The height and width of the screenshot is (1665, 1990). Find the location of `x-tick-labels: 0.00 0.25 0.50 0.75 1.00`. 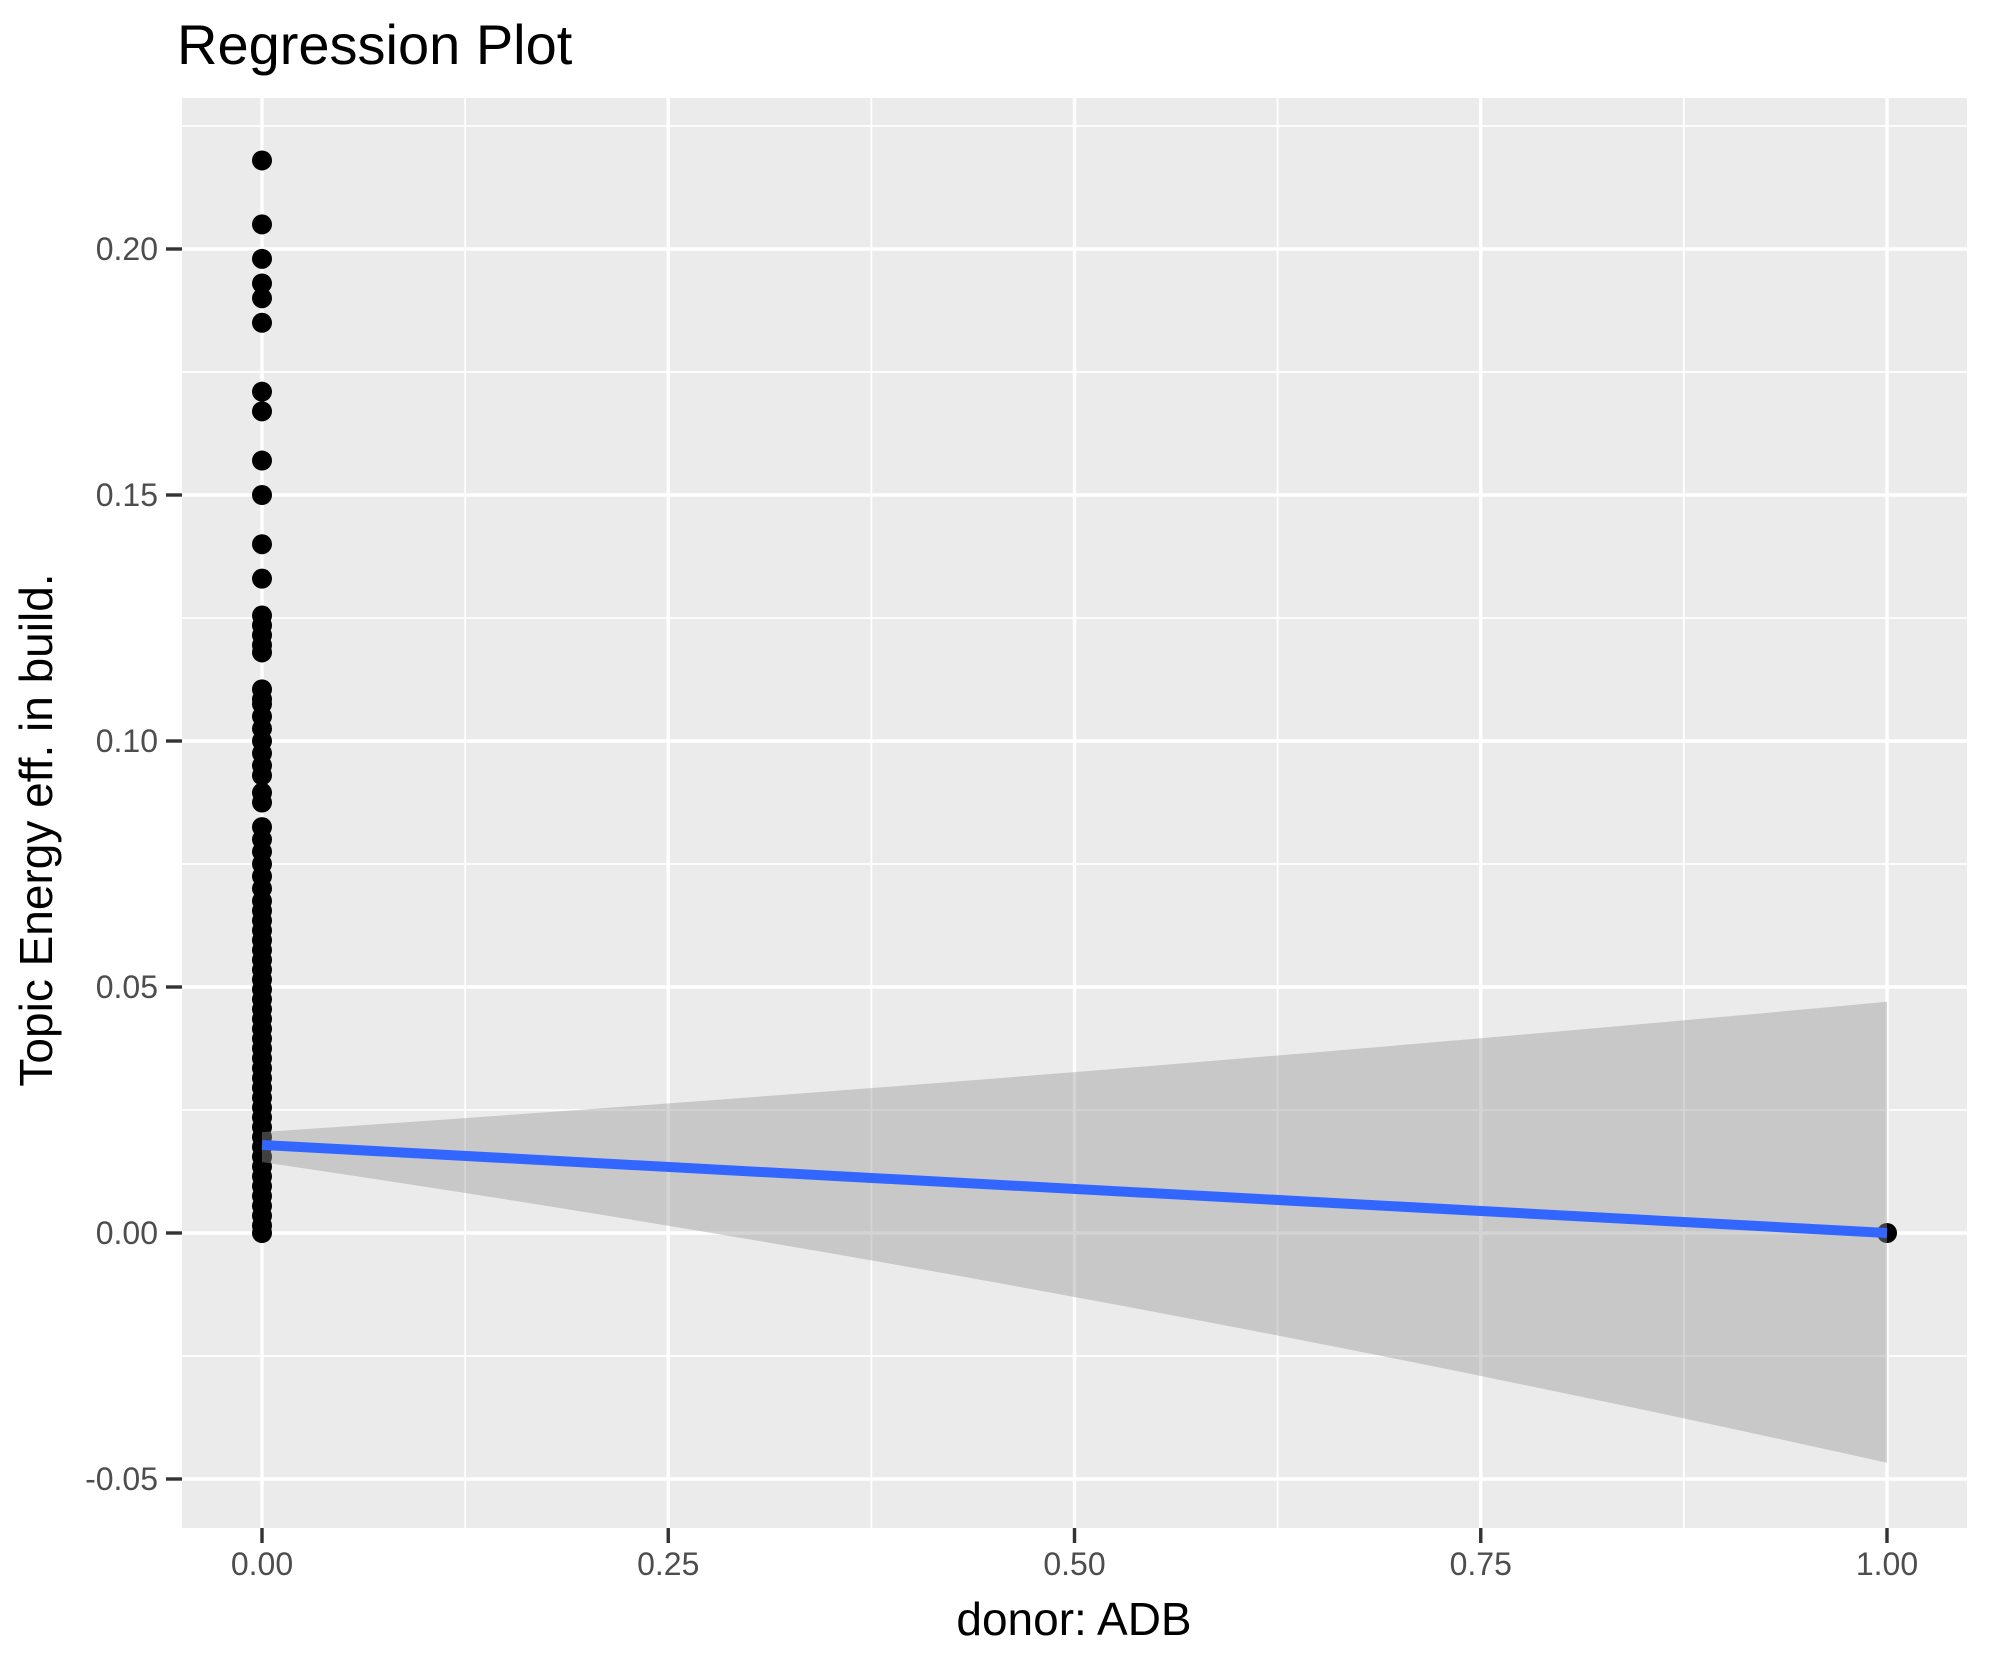

x-tick-labels: 0.00 0.25 0.50 0.75 1.00 is located at coordinates (1074, 1564).